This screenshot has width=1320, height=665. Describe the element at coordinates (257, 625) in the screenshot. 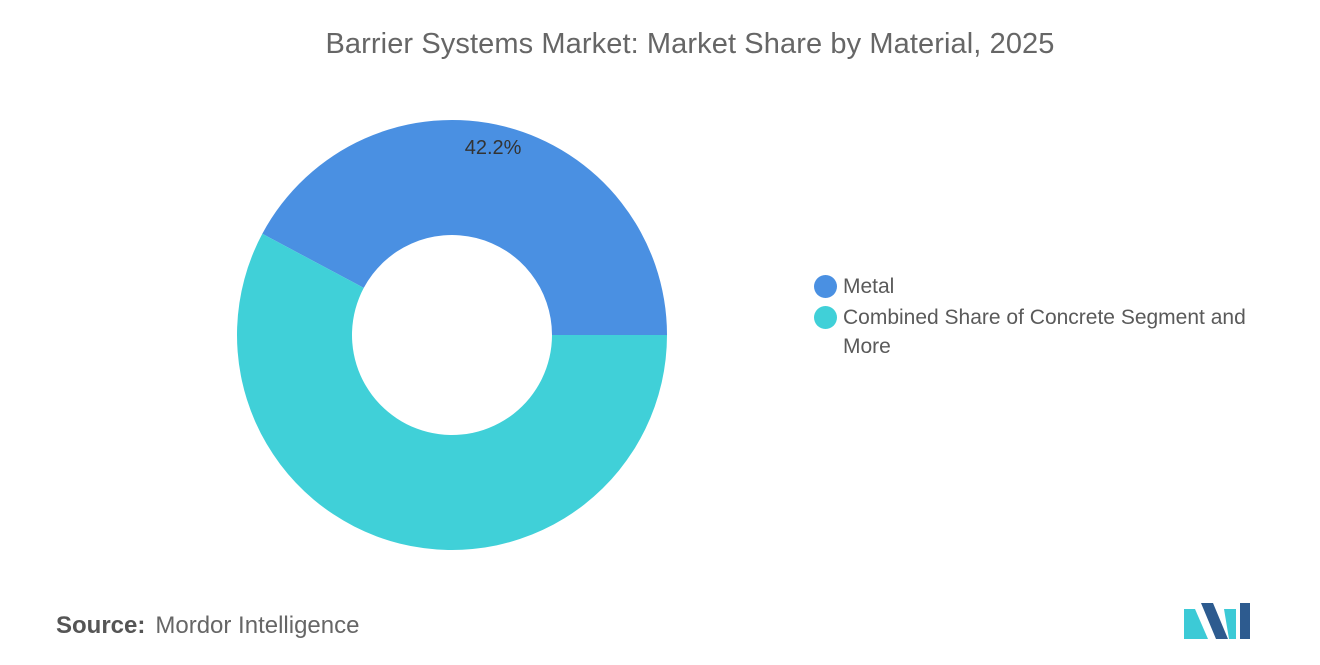

I see `source-value: Mordor Intelligence` at that location.